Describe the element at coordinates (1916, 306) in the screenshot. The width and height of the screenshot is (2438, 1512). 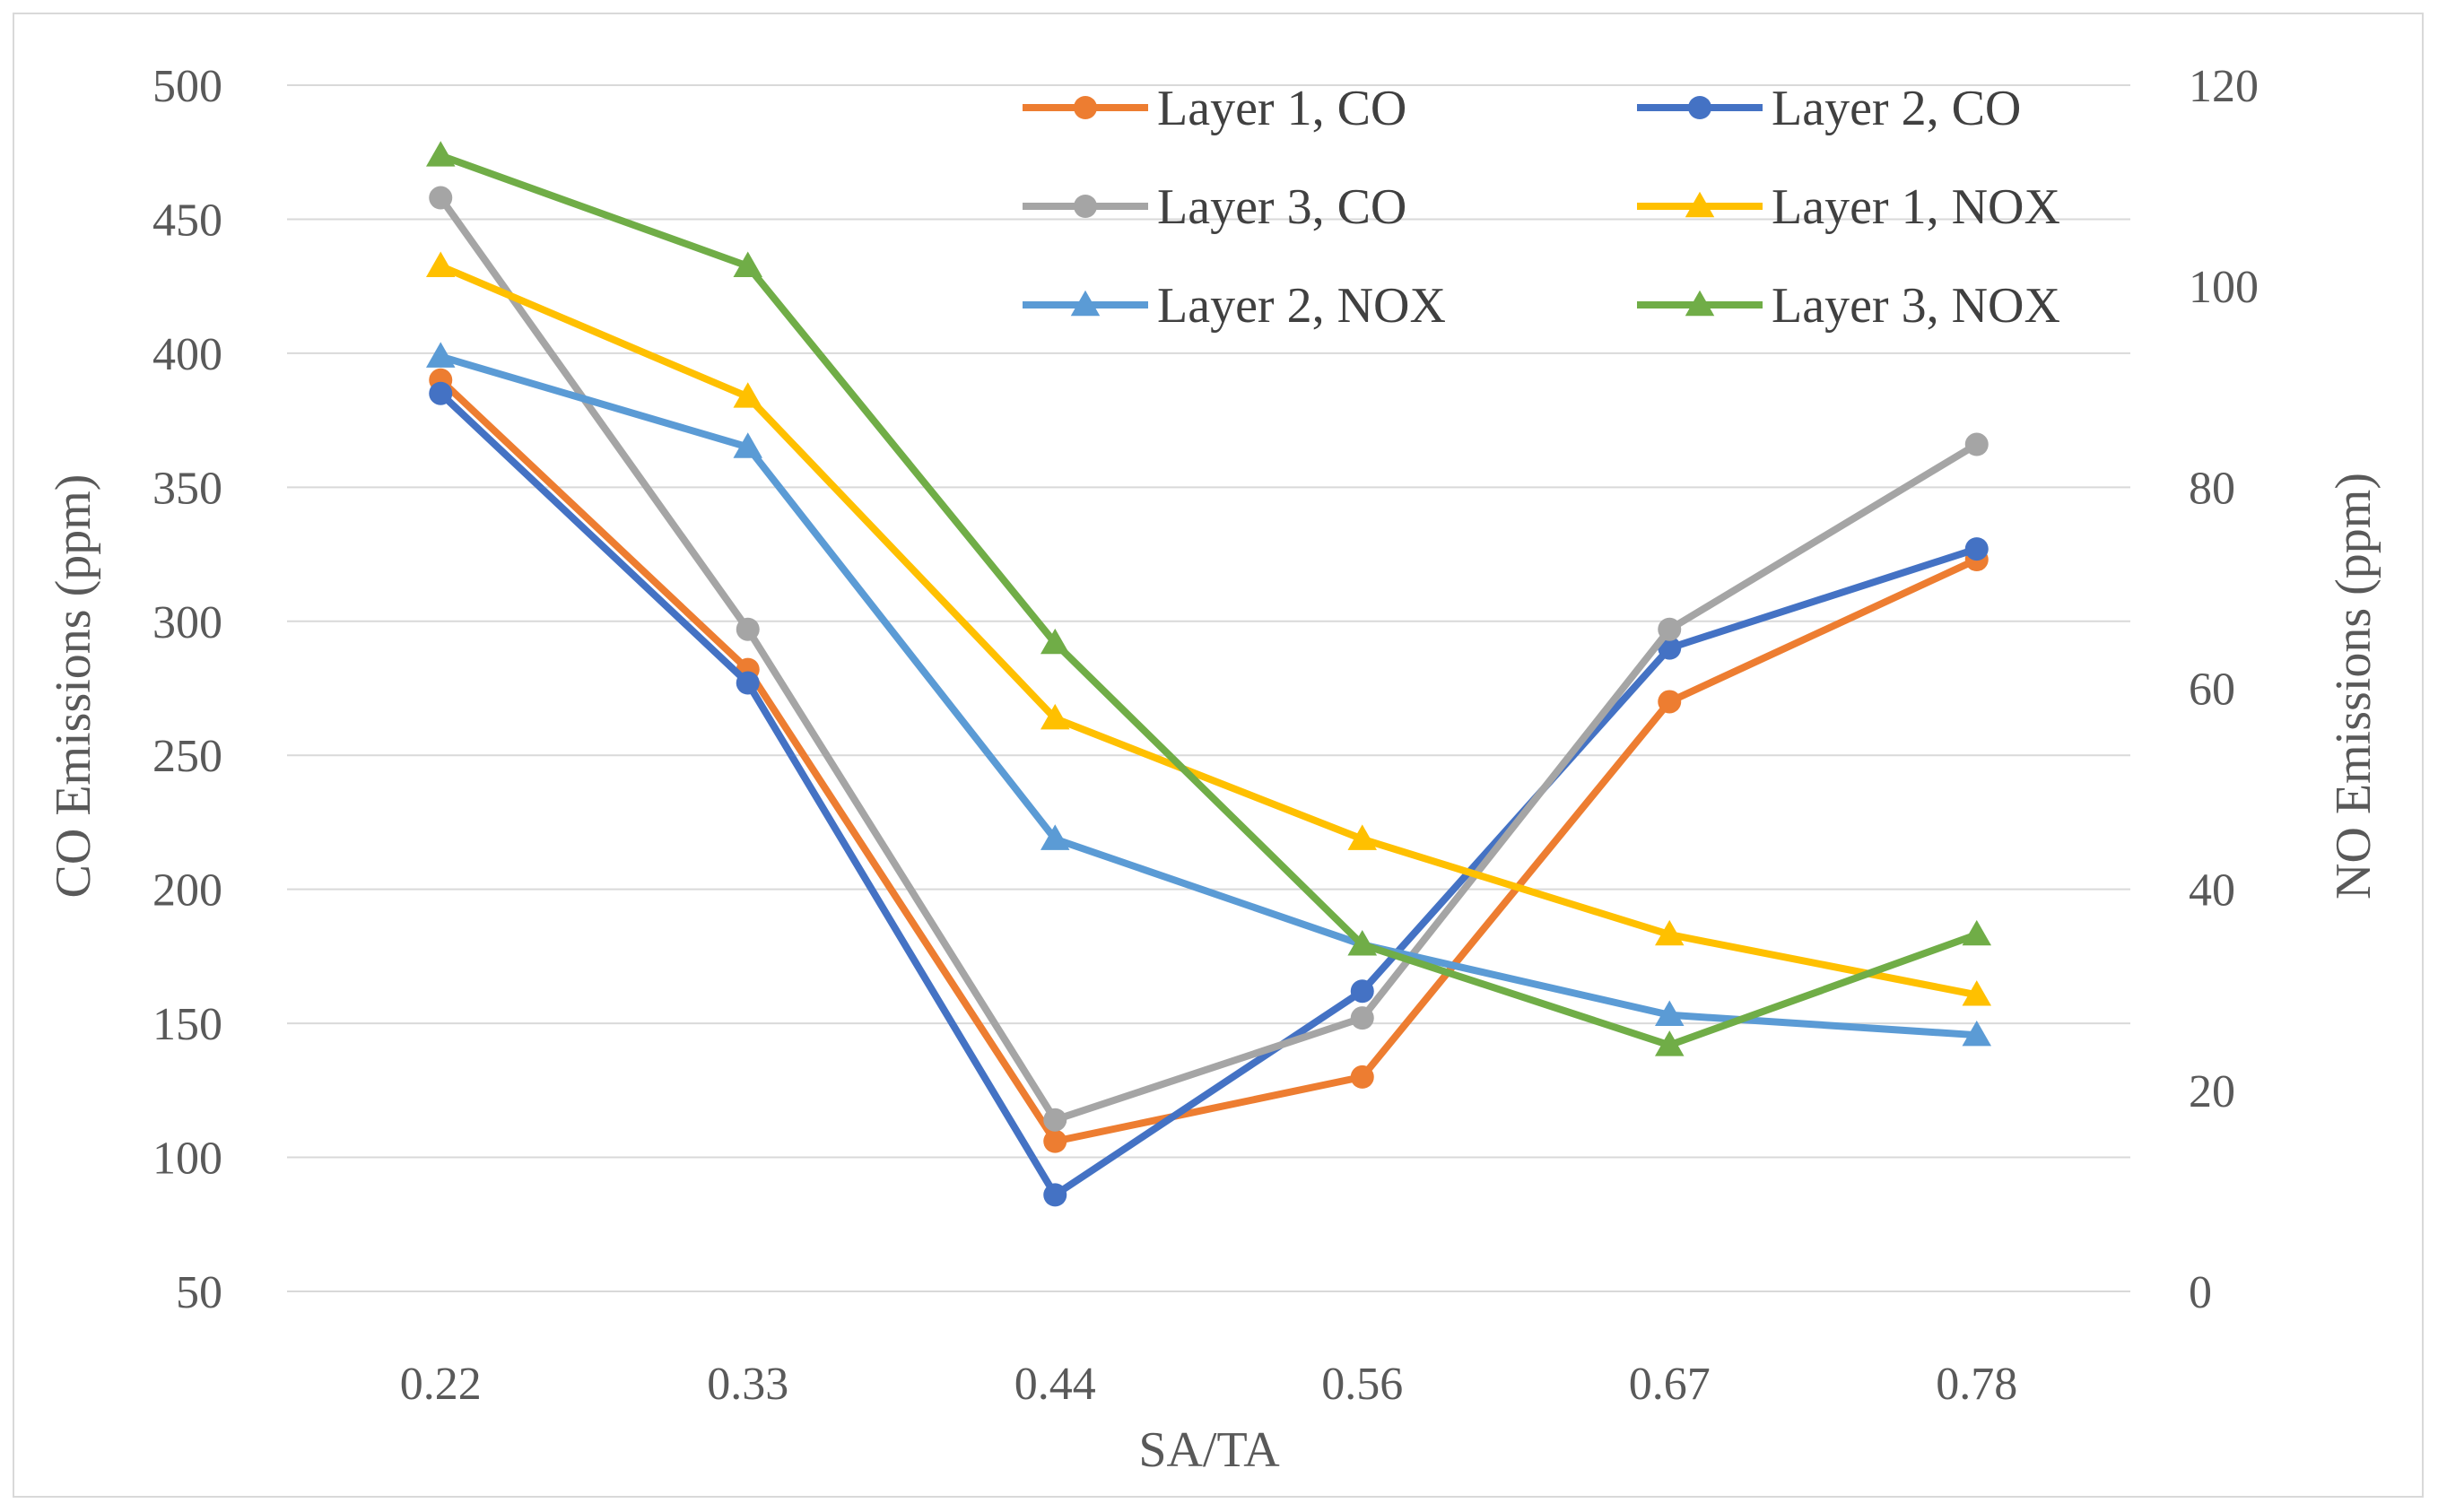
I see `legend-label: Layer 3, NOX` at that location.